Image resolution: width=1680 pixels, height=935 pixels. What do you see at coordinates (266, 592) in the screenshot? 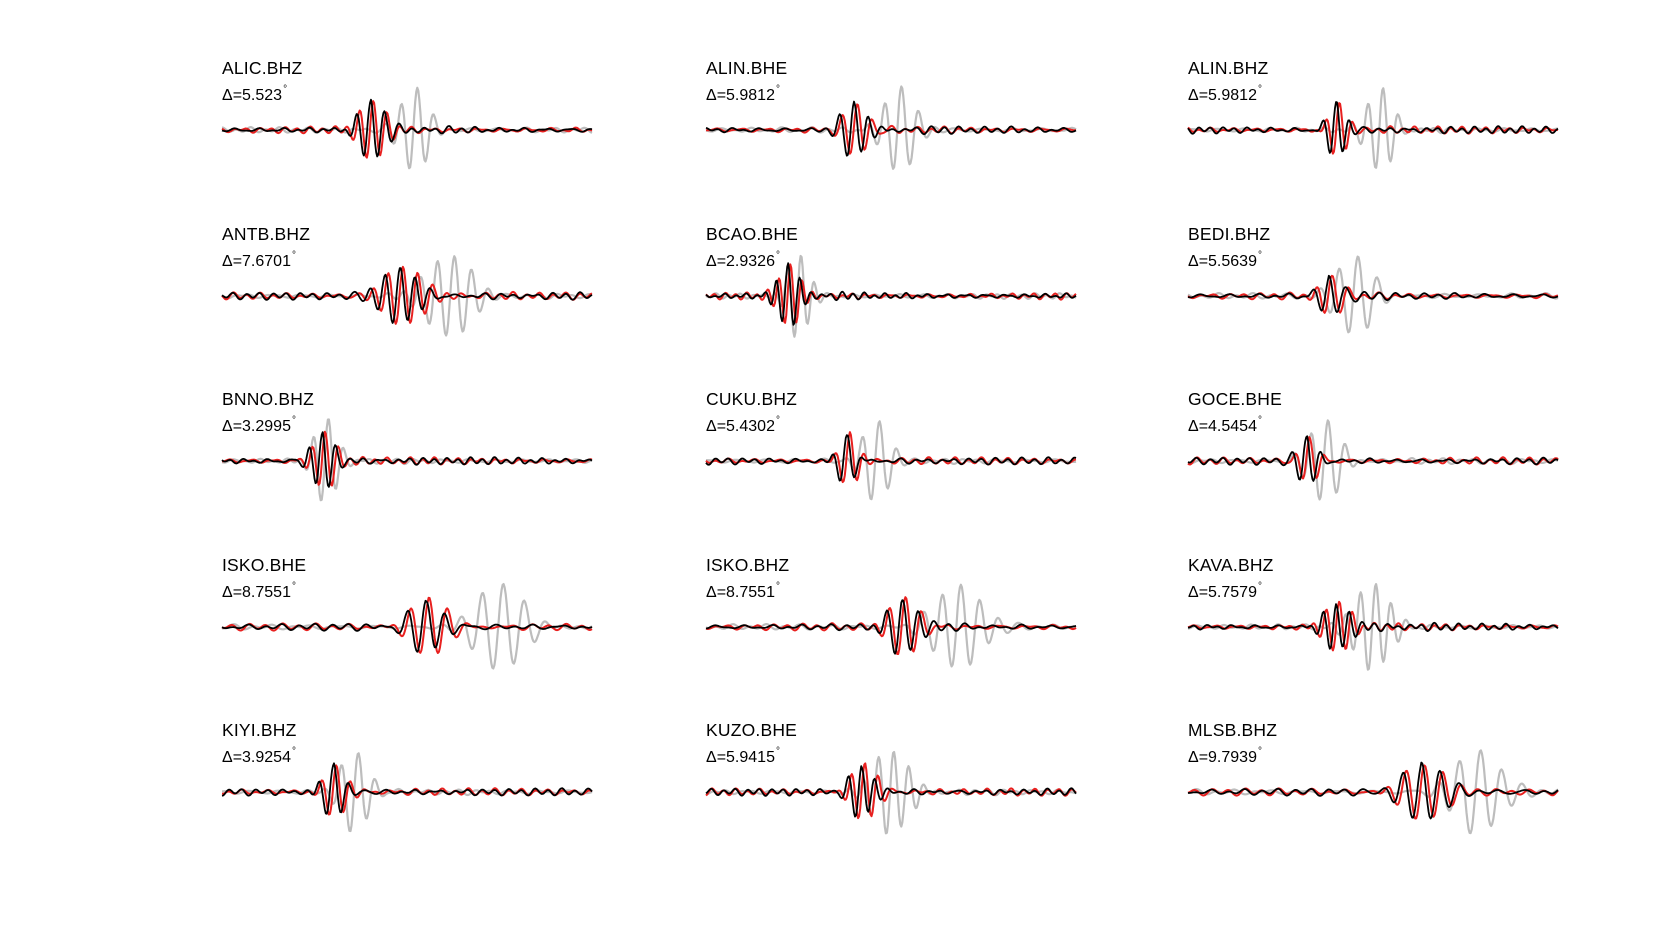
I see `distance-value: 8.7551` at bounding box center [266, 592].